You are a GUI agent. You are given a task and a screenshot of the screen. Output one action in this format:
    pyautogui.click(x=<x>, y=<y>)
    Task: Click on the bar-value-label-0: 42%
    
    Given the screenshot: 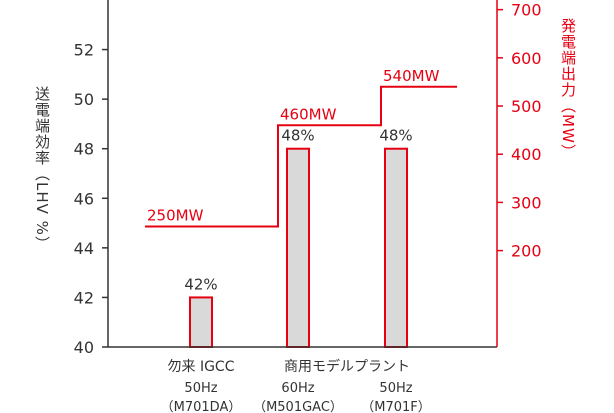 What is the action you would take?
    pyautogui.click(x=200, y=284)
    